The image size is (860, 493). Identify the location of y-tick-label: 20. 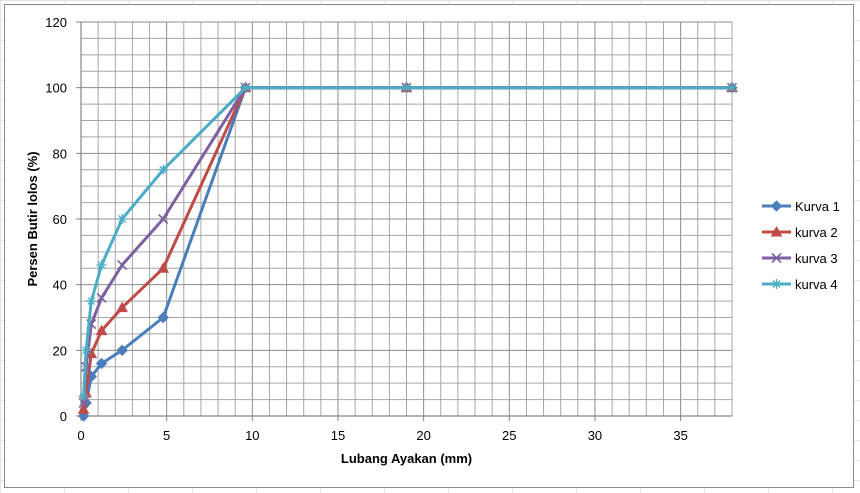
(60, 350).